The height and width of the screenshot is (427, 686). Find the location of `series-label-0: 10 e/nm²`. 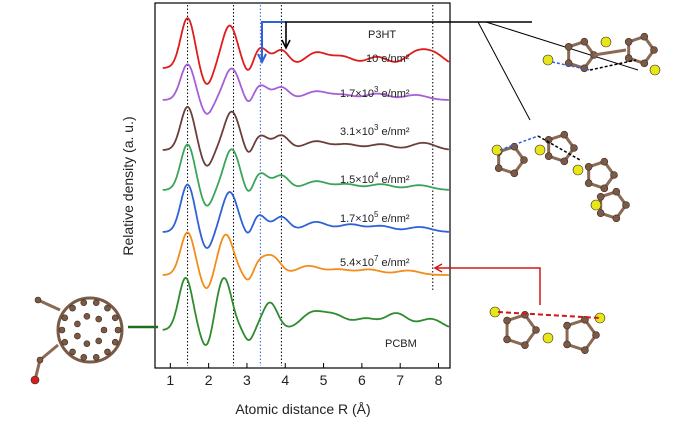

series-label-0: 10 e/nm² is located at coordinates (388, 59).